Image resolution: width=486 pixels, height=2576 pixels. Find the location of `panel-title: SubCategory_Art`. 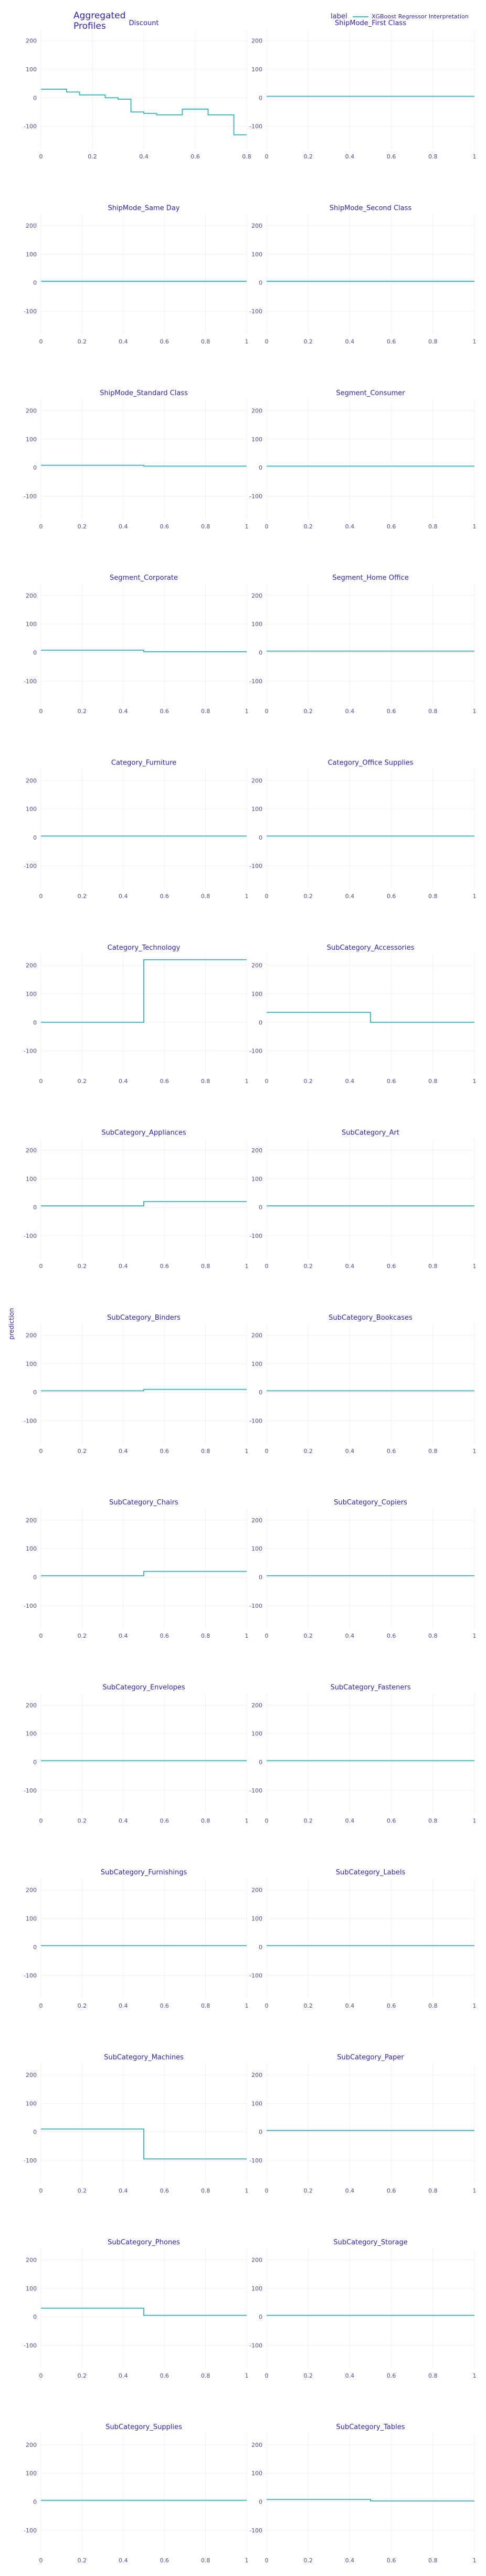

panel-title: SubCategory_Art is located at coordinates (370, 1133).